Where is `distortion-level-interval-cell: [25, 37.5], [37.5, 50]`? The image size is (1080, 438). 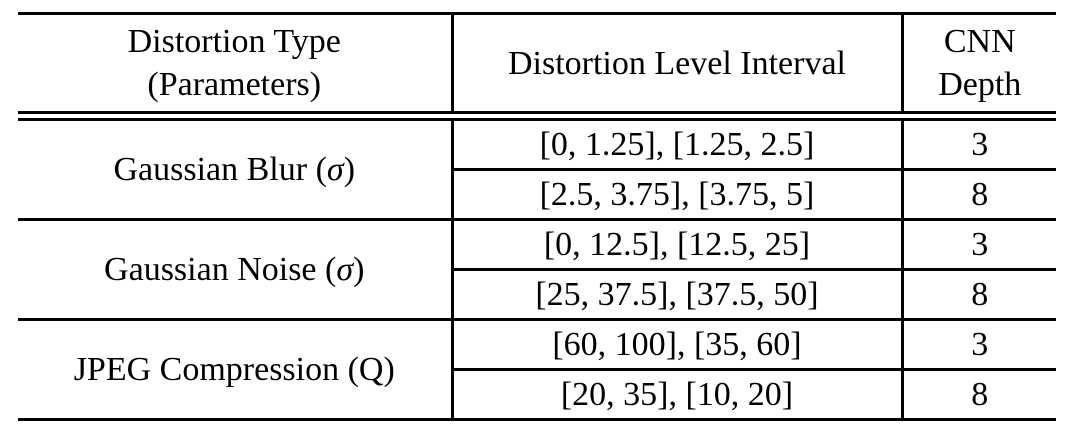 distortion-level-interval-cell: [25, 37.5], [37.5, 50] is located at coordinates (678, 295).